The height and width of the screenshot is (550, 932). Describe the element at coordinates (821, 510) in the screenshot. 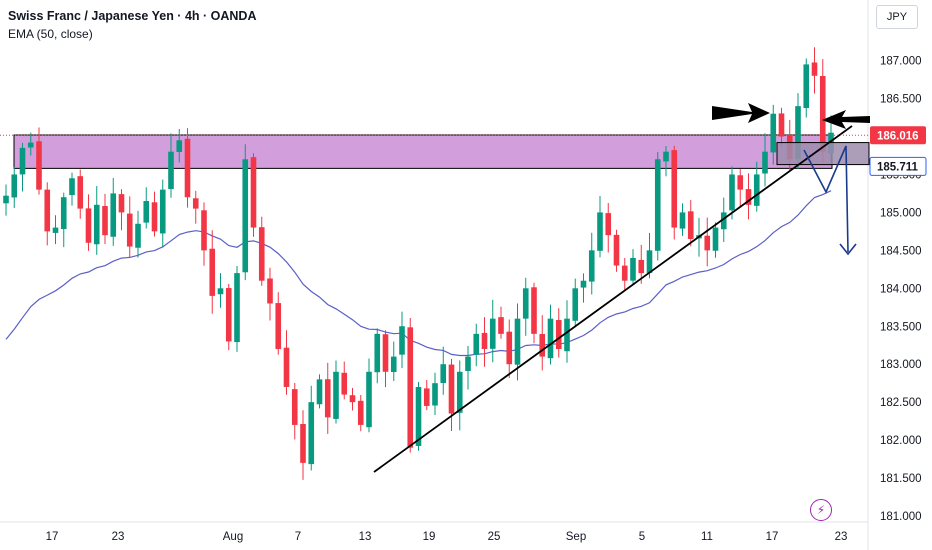

I see `lightning-icon: ⚡` at that location.